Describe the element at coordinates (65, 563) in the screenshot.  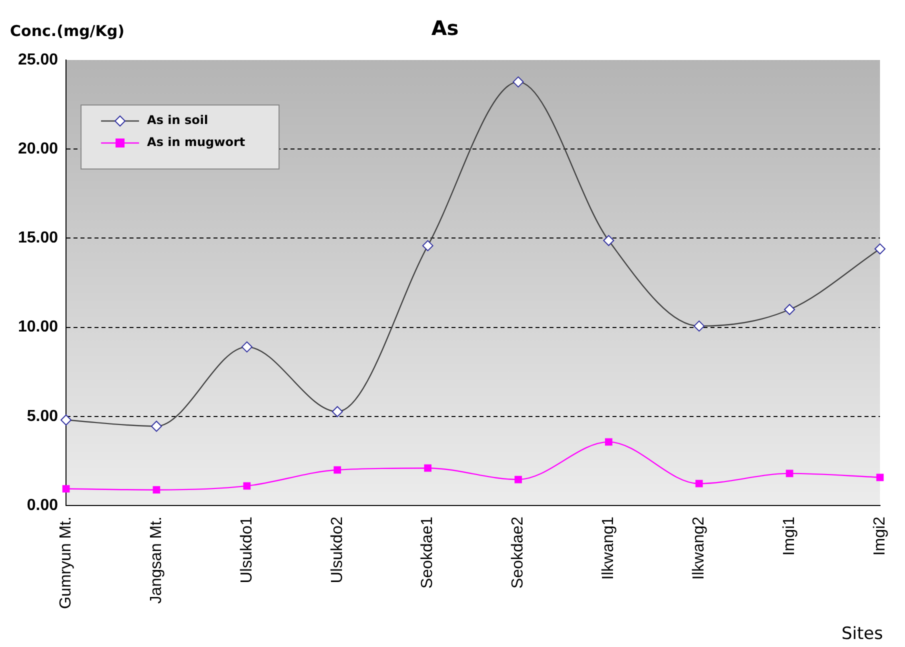
I see `x-tick-label: Gumryun Mt.` at that location.